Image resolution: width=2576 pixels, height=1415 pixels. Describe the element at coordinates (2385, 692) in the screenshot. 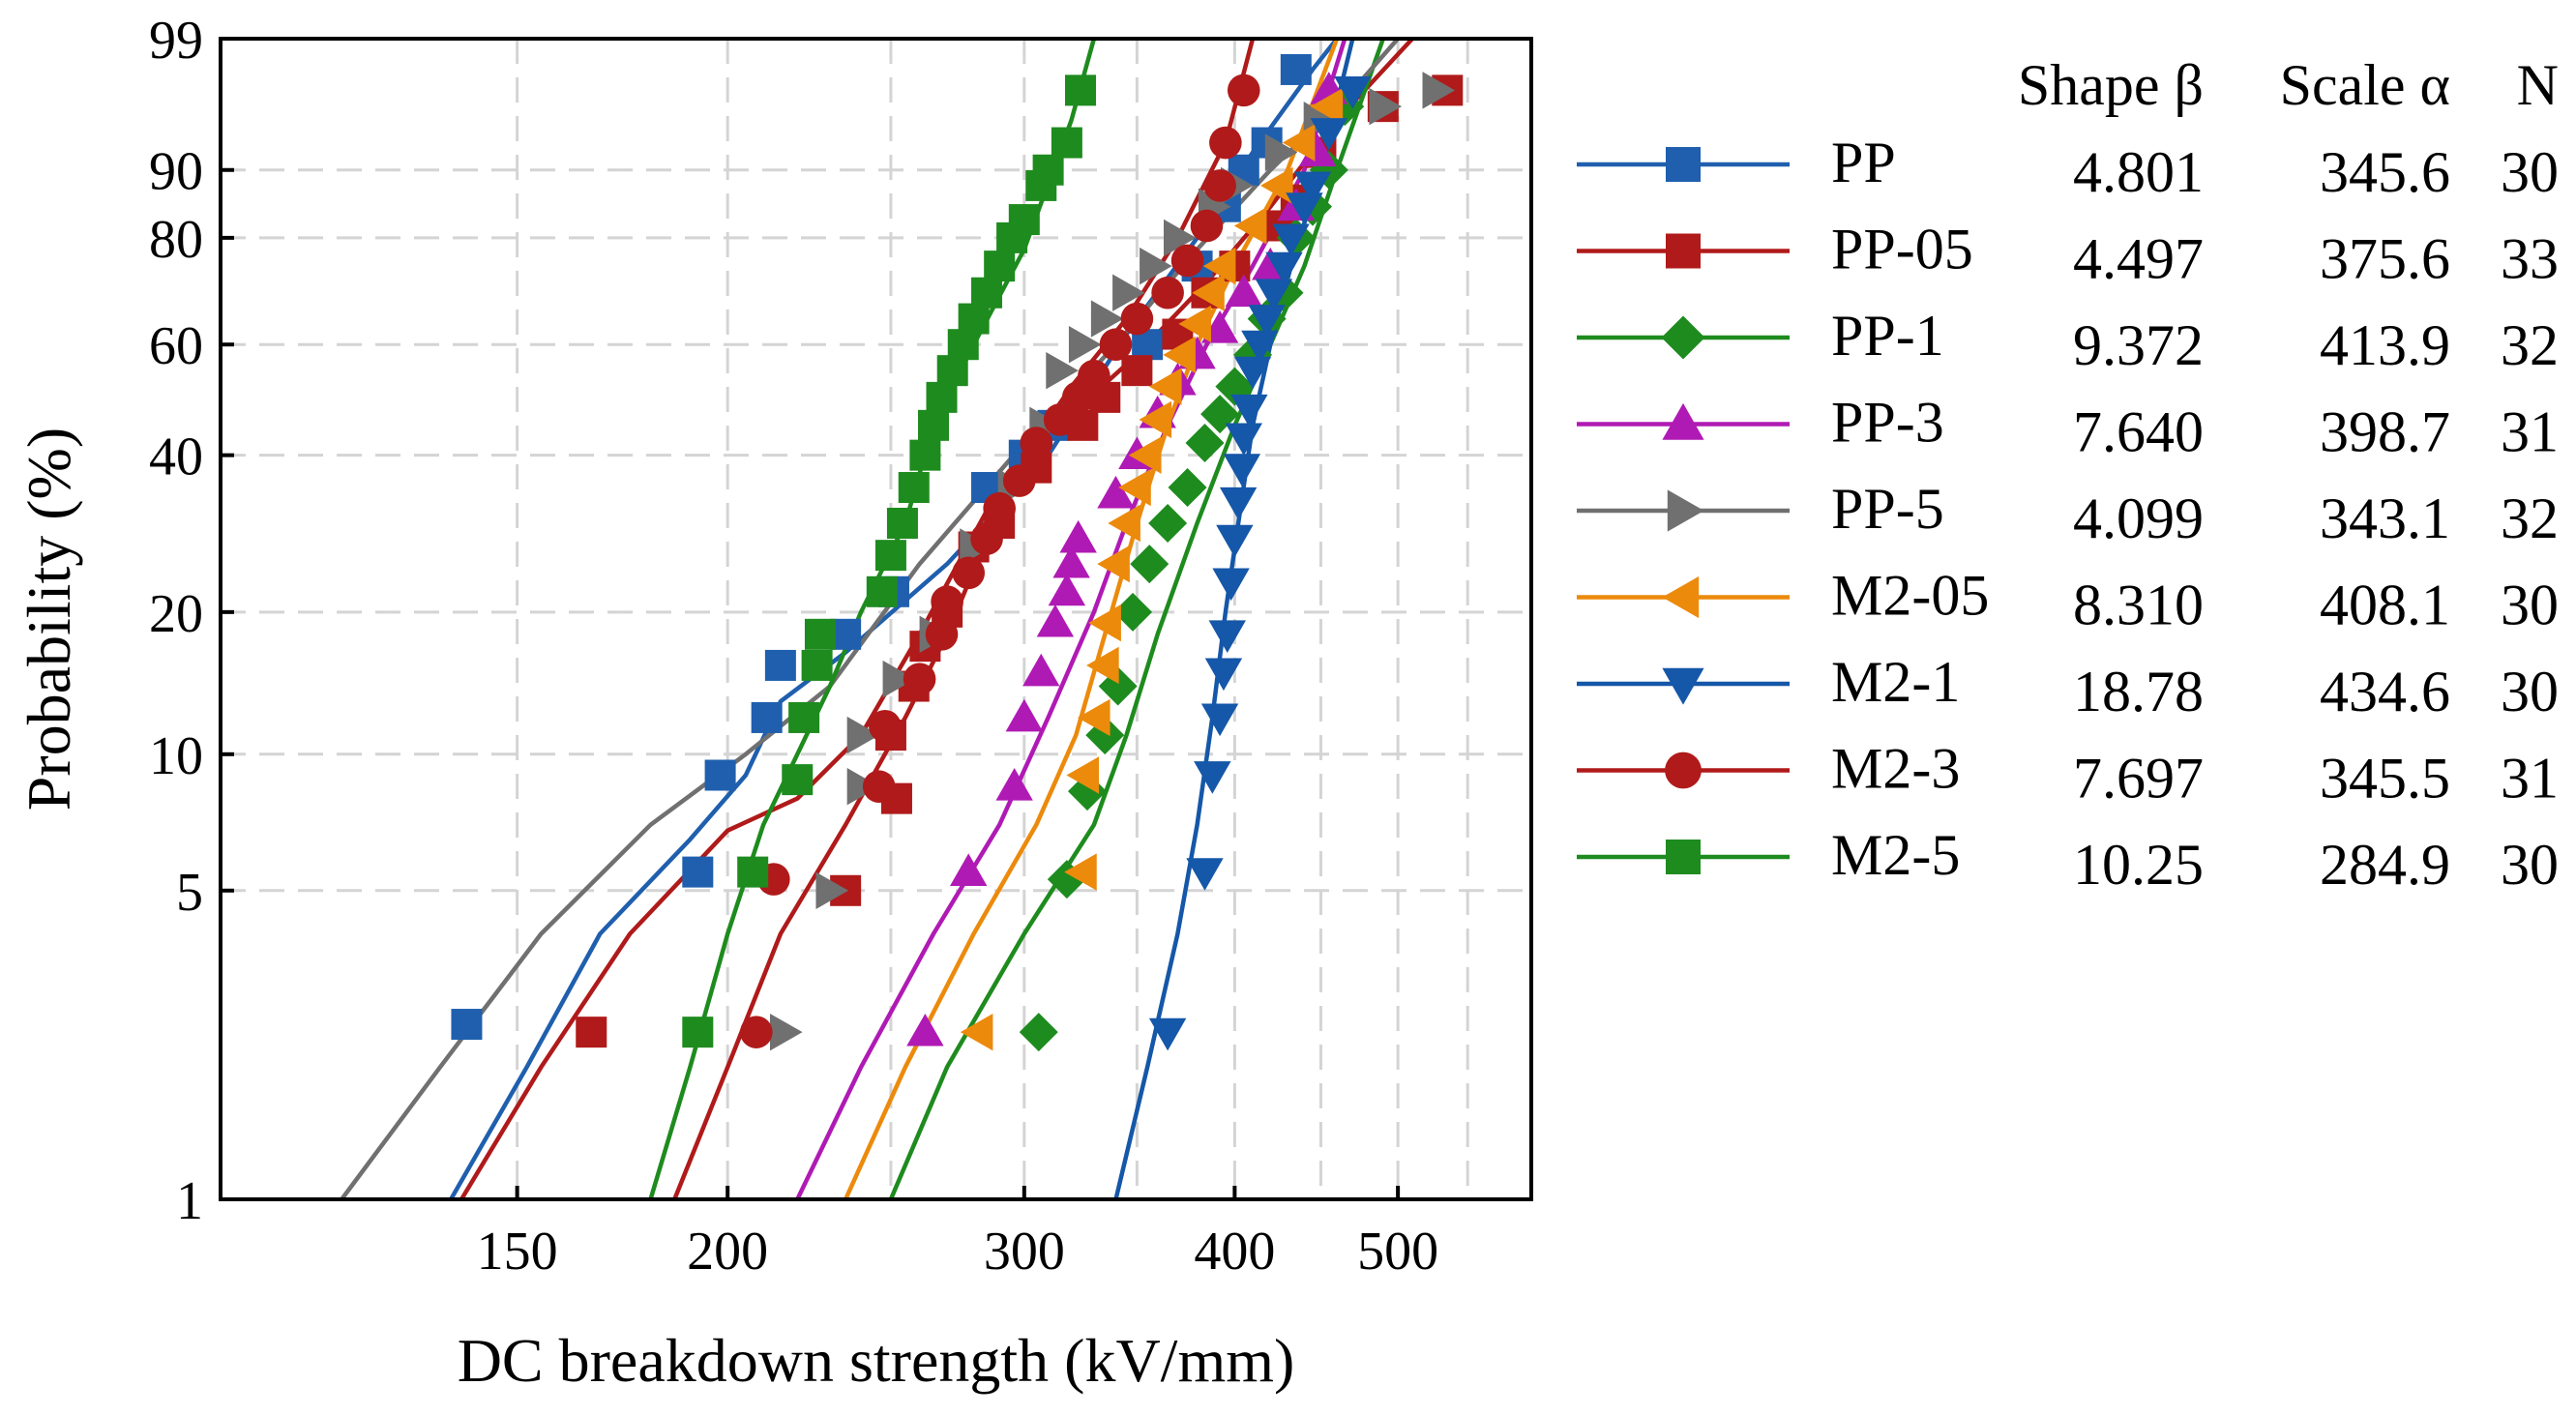

I see `legend-scale-value: 434.6` at that location.